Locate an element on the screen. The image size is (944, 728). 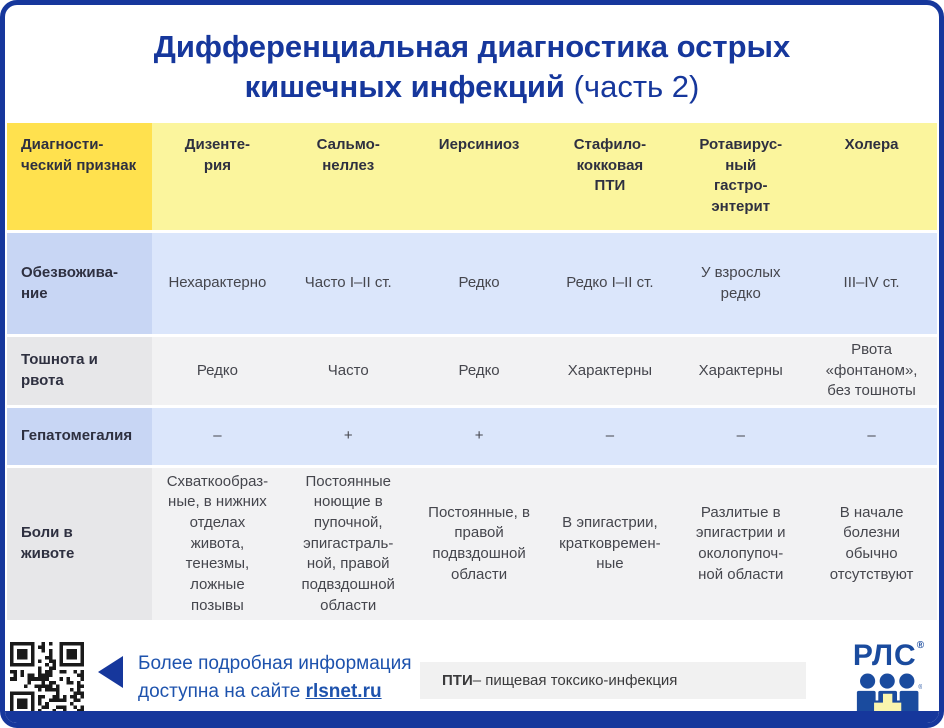
row-label-hepatomegaly: Гепатомегалия is located at coordinates (79, 436).